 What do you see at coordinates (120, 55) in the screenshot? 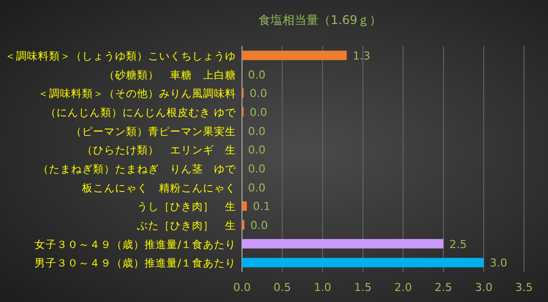
I see `y-tick-label: ＜調味料類＞（しょうゆ類）こいくちしょうゆ` at bounding box center [120, 55].